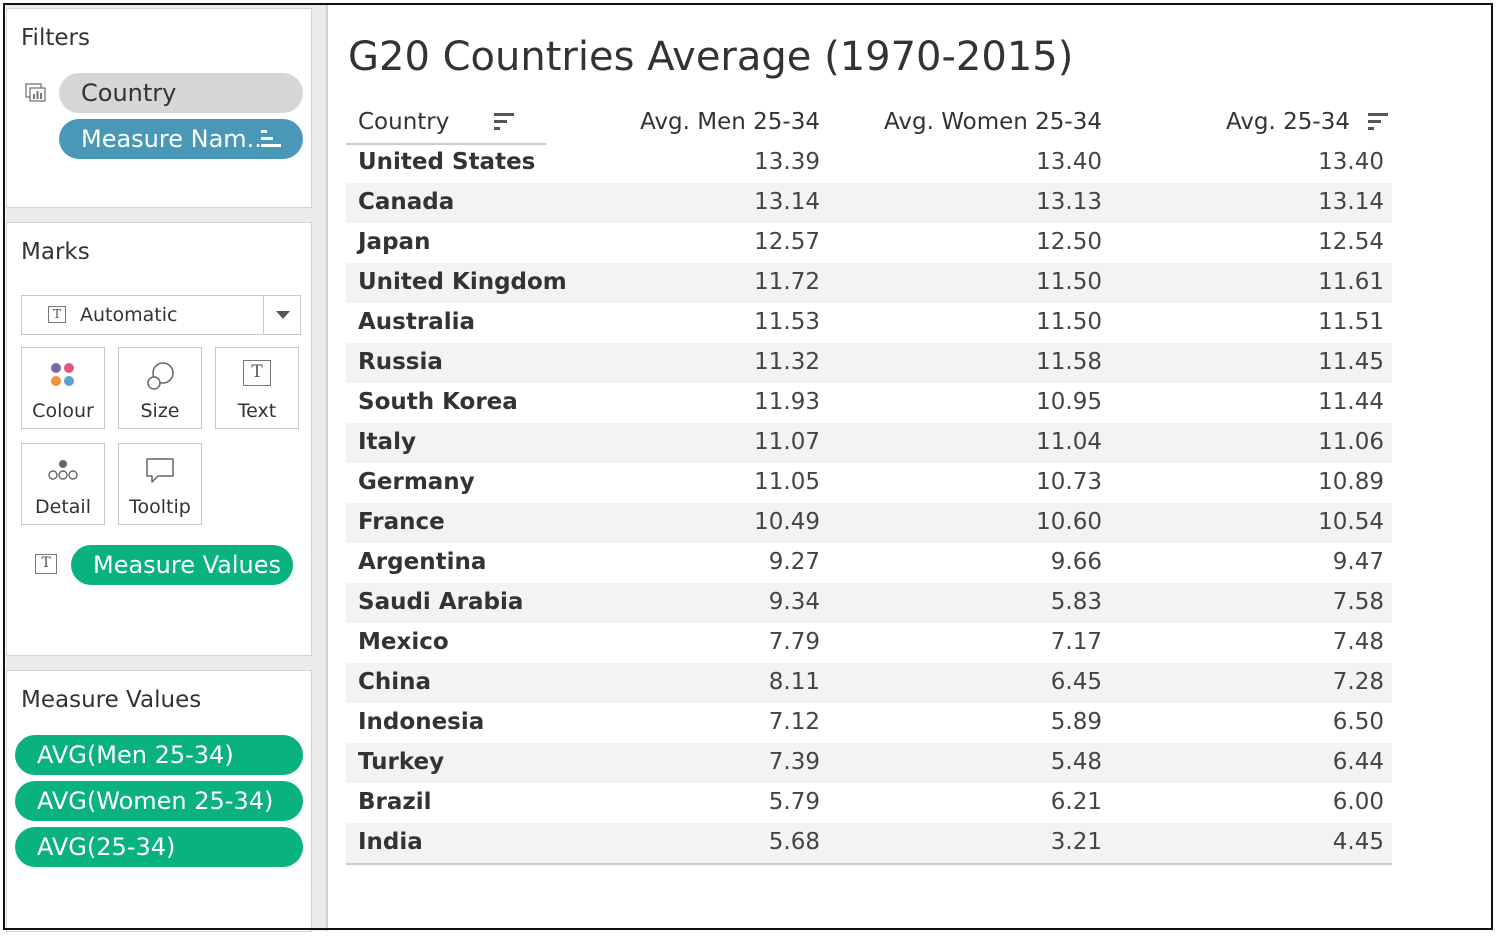 This screenshot has width=1498, height=936. What do you see at coordinates (869, 203) in the screenshot?
I see `table-row: Canada 13.14 13.13 13.14` at bounding box center [869, 203].